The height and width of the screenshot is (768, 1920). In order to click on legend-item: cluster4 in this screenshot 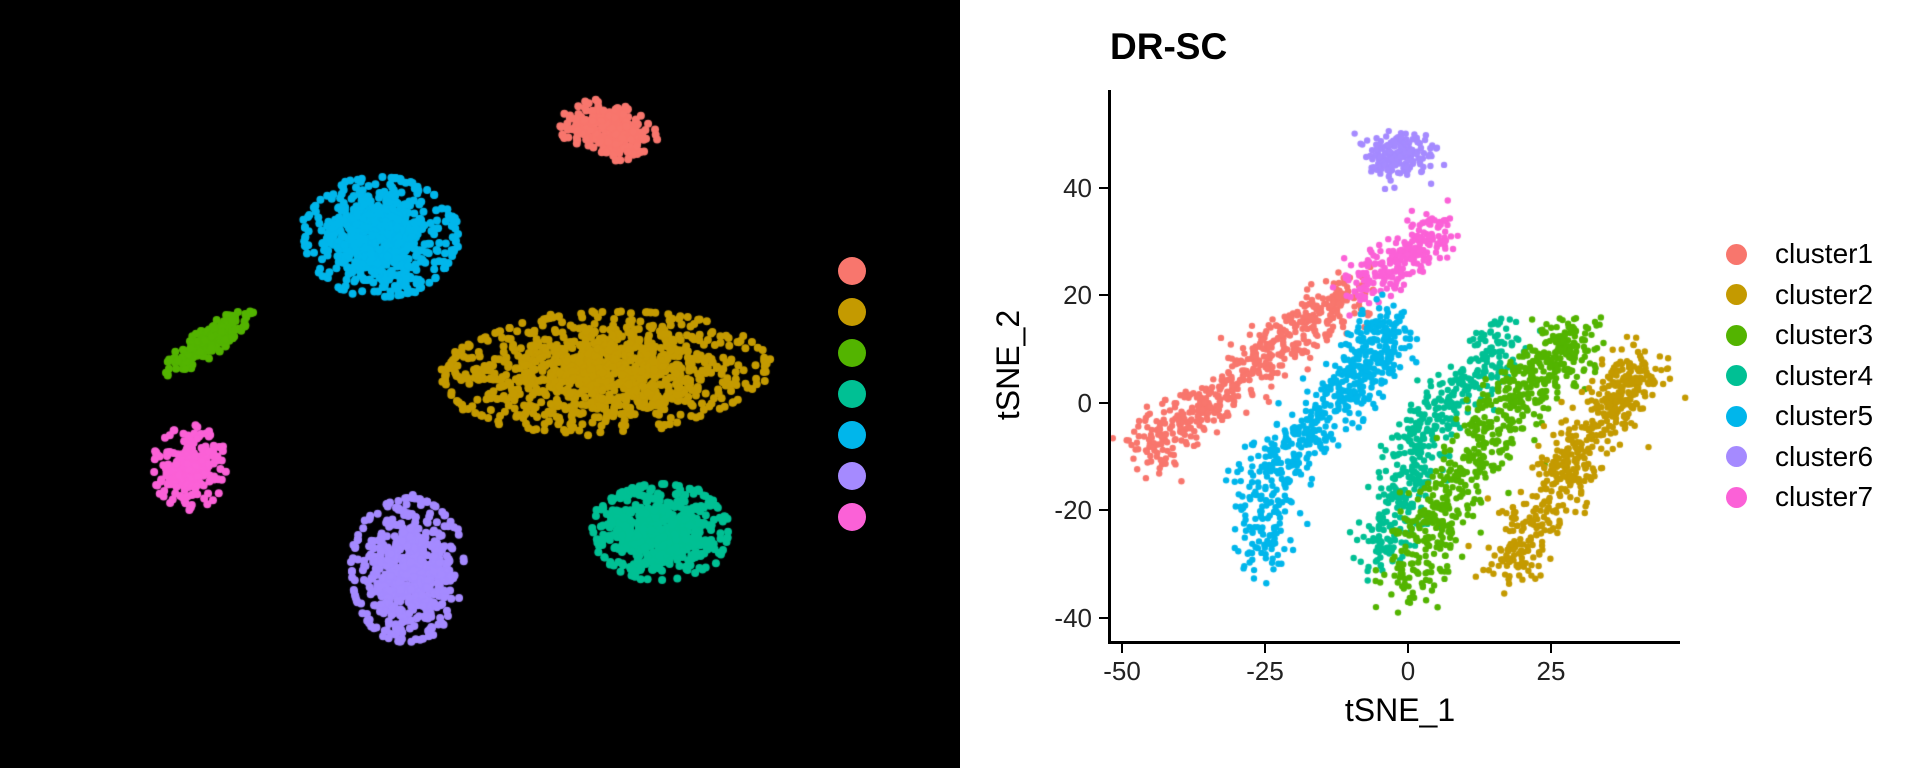, I will do `click(1799, 376)`.